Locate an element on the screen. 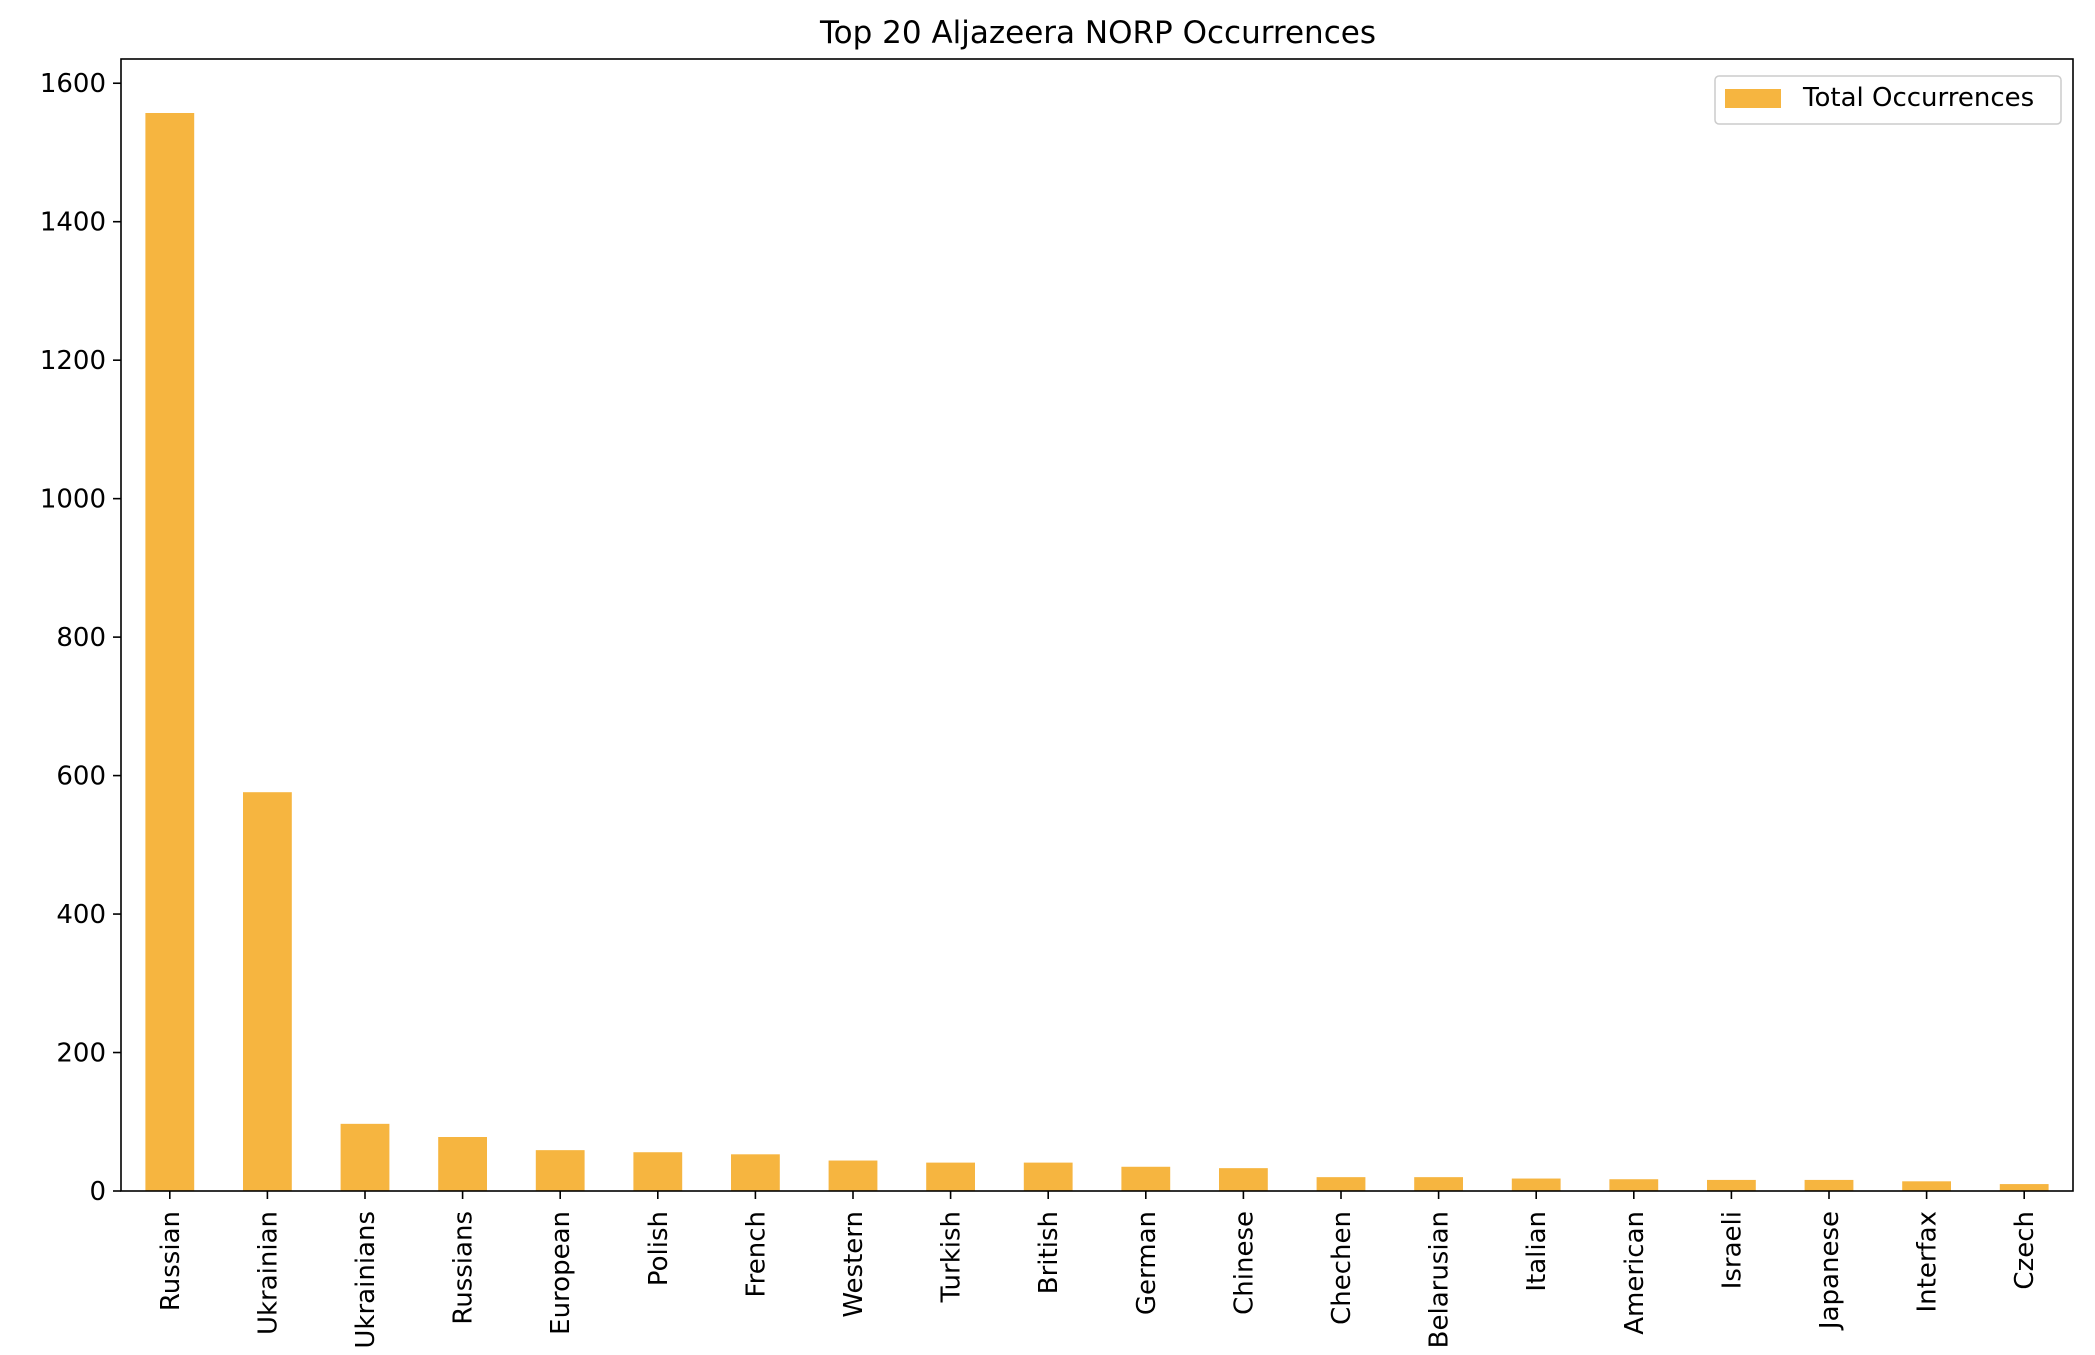 The height and width of the screenshot is (1355, 2095). x-tick-label-european: European is located at coordinates (561, 1273).